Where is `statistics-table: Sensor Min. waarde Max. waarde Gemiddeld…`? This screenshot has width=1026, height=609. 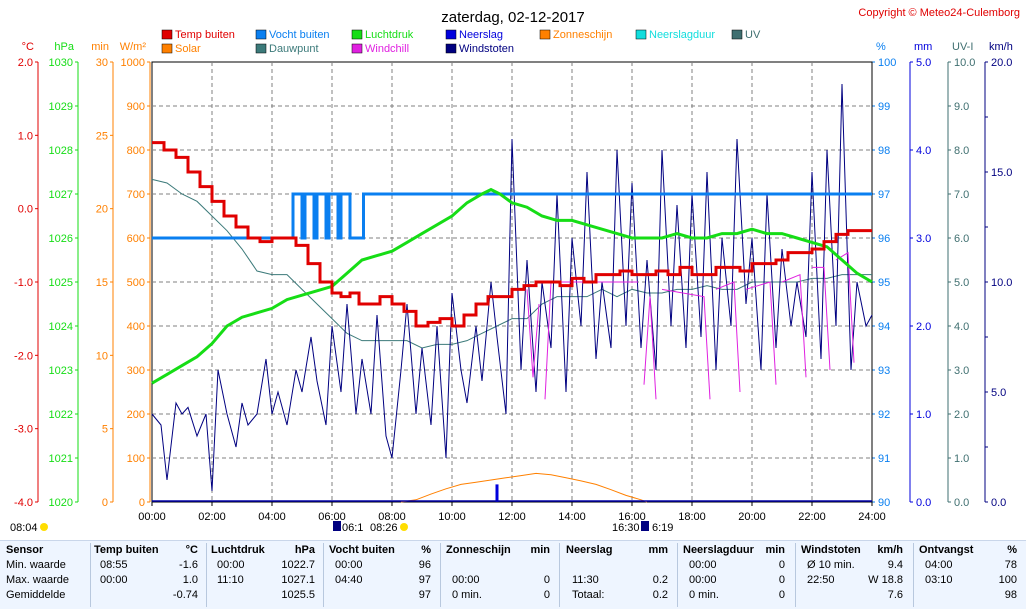
statistics-table: Sensor Min. waarde Max. waarde Gemiddeld… is located at coordinates (513, 574).